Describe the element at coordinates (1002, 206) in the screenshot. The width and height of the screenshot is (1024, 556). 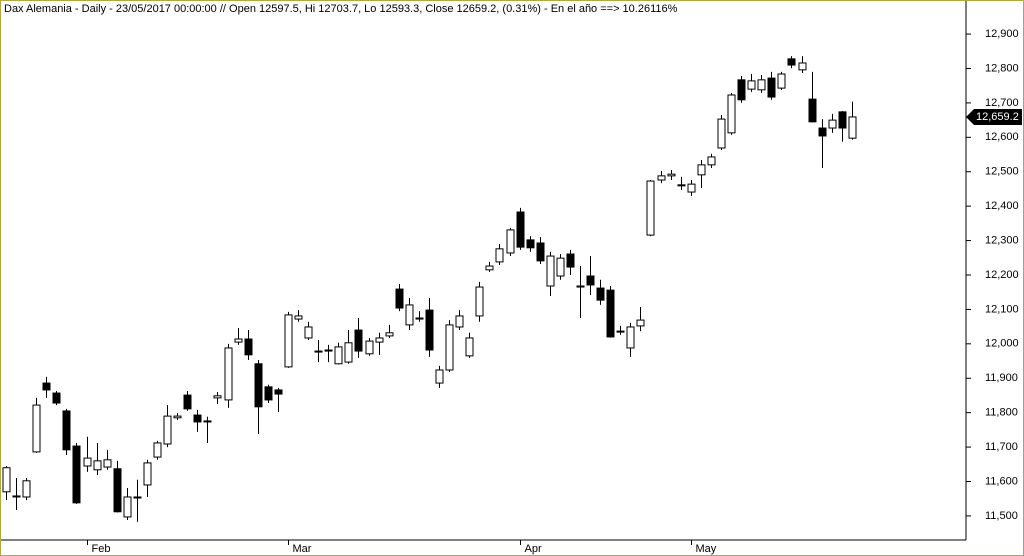
I see `y-tick-label: 12,400` at that location.